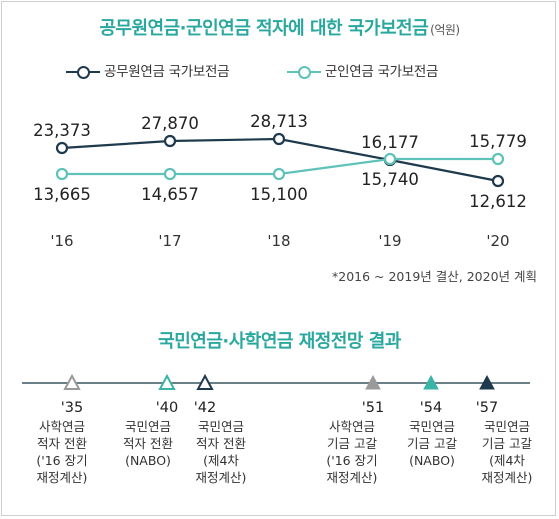 This screenshot has width=559, height=519. I want to click on data-label: 12,612, so click(498, 201).